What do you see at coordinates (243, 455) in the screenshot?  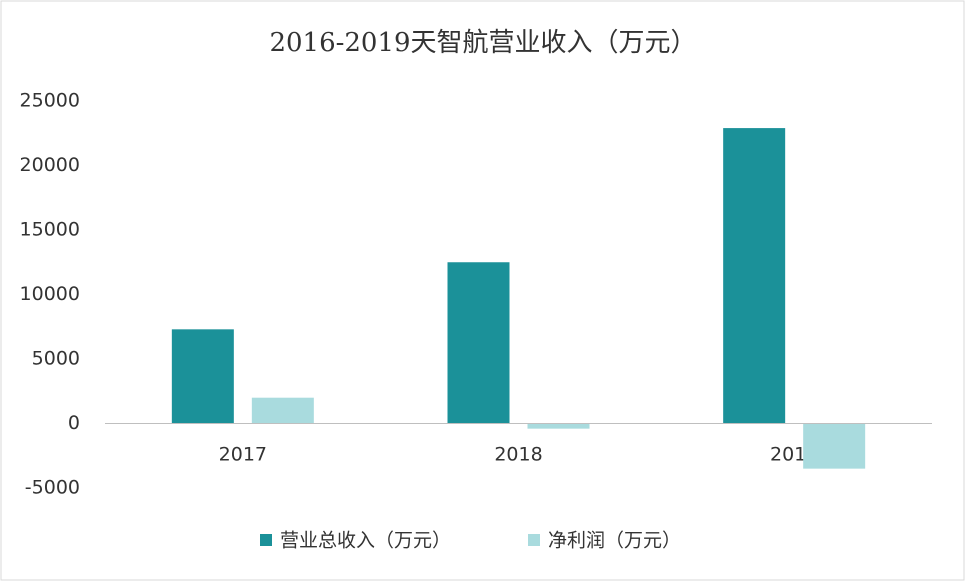 I see `x-tick-label: 2017` at bounding box center [243, 455].